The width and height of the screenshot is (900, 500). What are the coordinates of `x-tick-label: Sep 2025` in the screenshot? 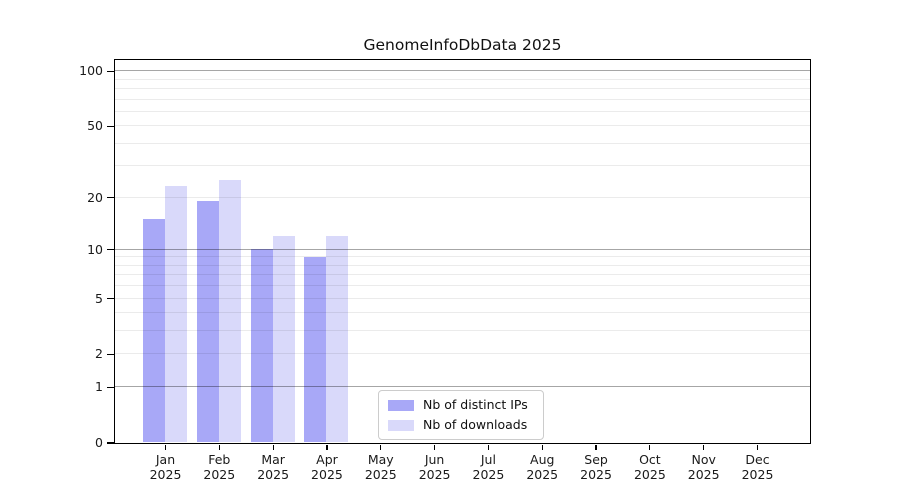 It's located at (596, 467).